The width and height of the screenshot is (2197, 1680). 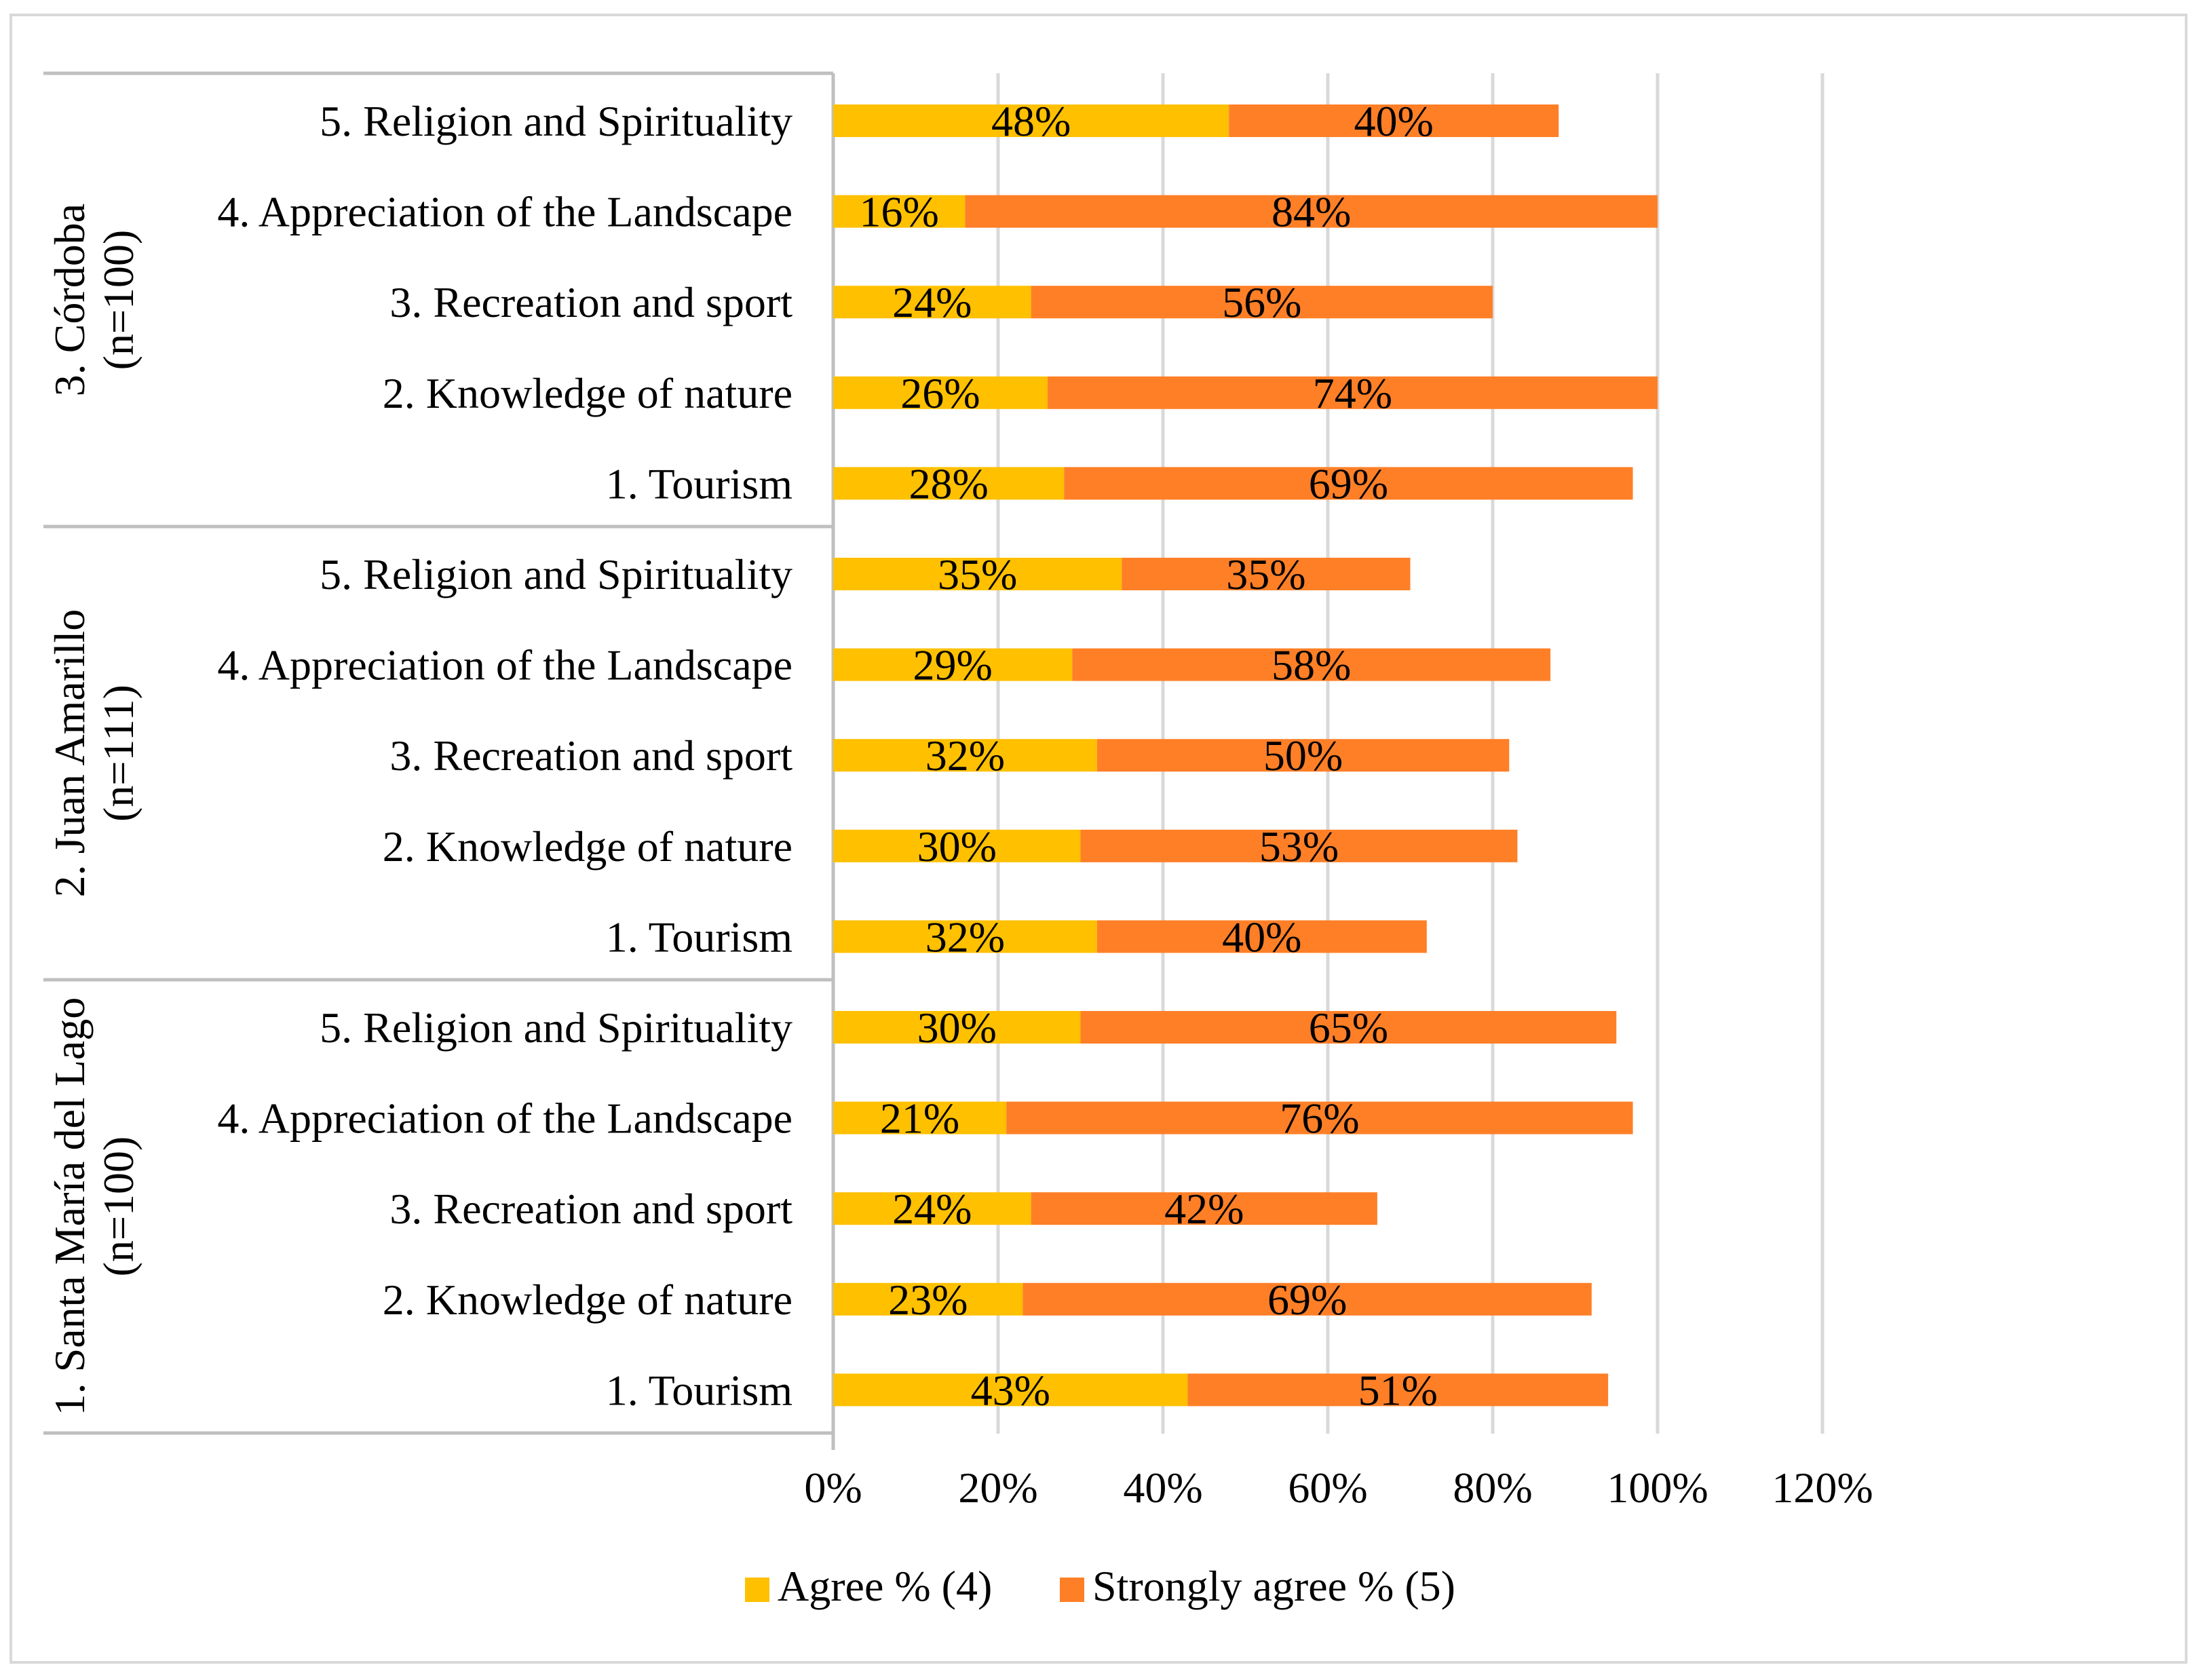 I want to click on x-tick-label: 100%, so click(x=1658, y=1488).